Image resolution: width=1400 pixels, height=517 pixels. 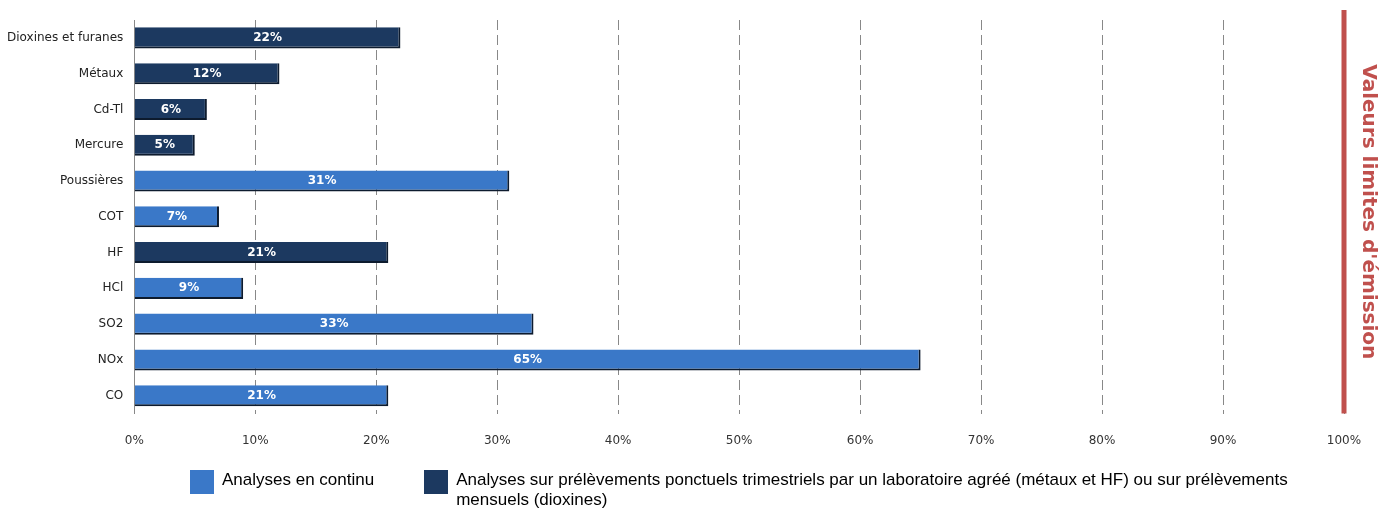 What do you see at coordinates (376, 439) in the screenshot?
I see `x-tick-label: 20%` at bounding box center [376, 439].